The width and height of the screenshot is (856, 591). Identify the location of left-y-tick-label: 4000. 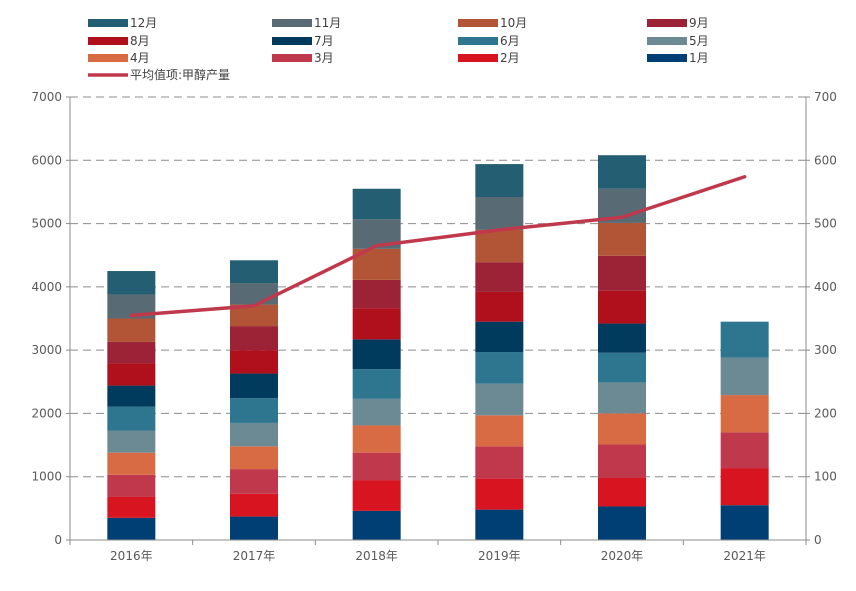
(46, 287).